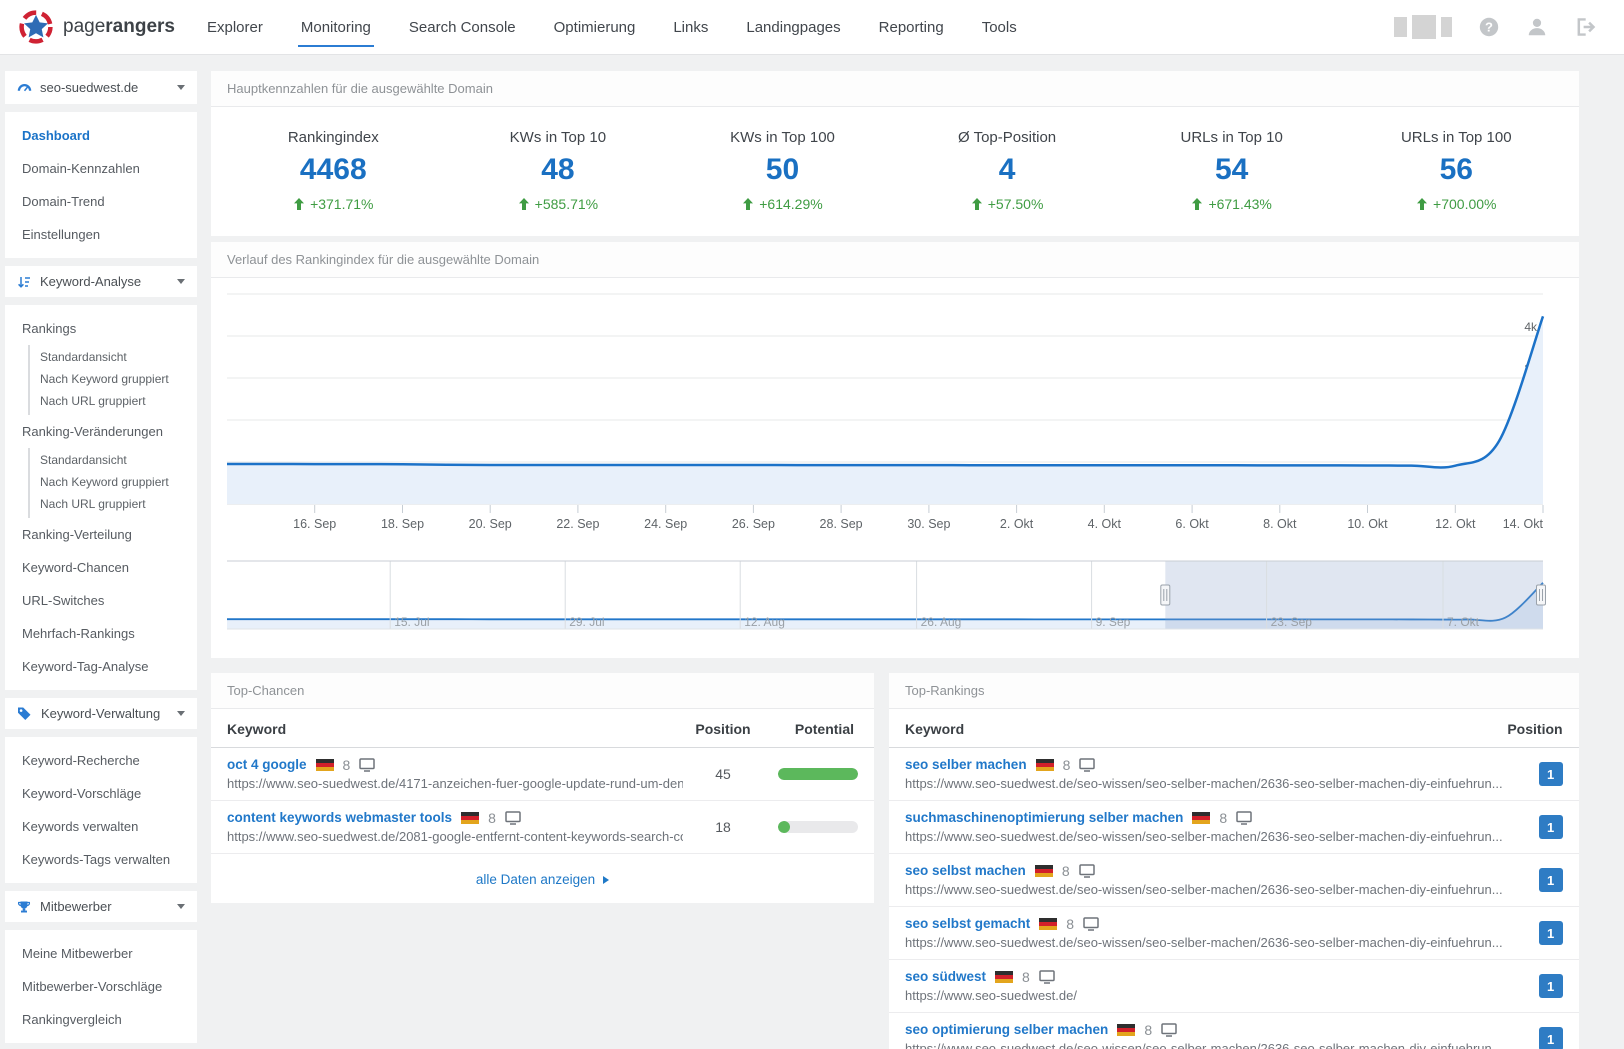  Describe the element at coordinates (1367, 524) in the screenshot. I see `svg-text: 10. Okt` at that location.